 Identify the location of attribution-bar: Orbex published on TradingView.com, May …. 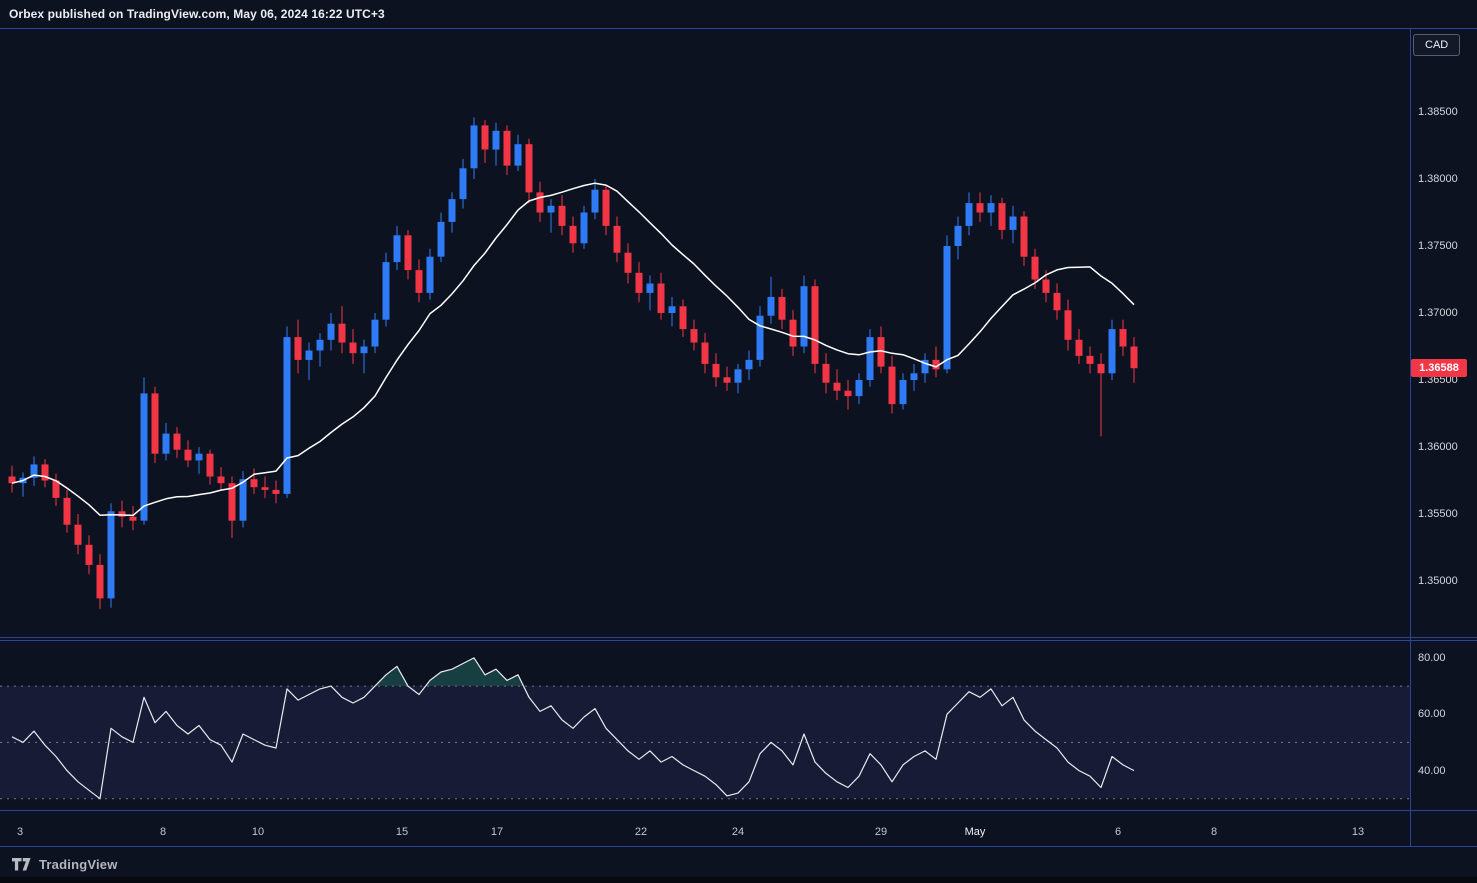
(738, 14).